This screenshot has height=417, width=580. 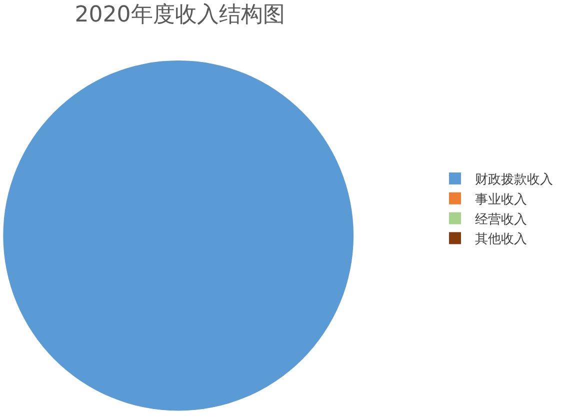 What do you see at coordinates (501, 220) in the screenshot?
I see `legend-label: 经营收入` at bounding box center [501, 220].